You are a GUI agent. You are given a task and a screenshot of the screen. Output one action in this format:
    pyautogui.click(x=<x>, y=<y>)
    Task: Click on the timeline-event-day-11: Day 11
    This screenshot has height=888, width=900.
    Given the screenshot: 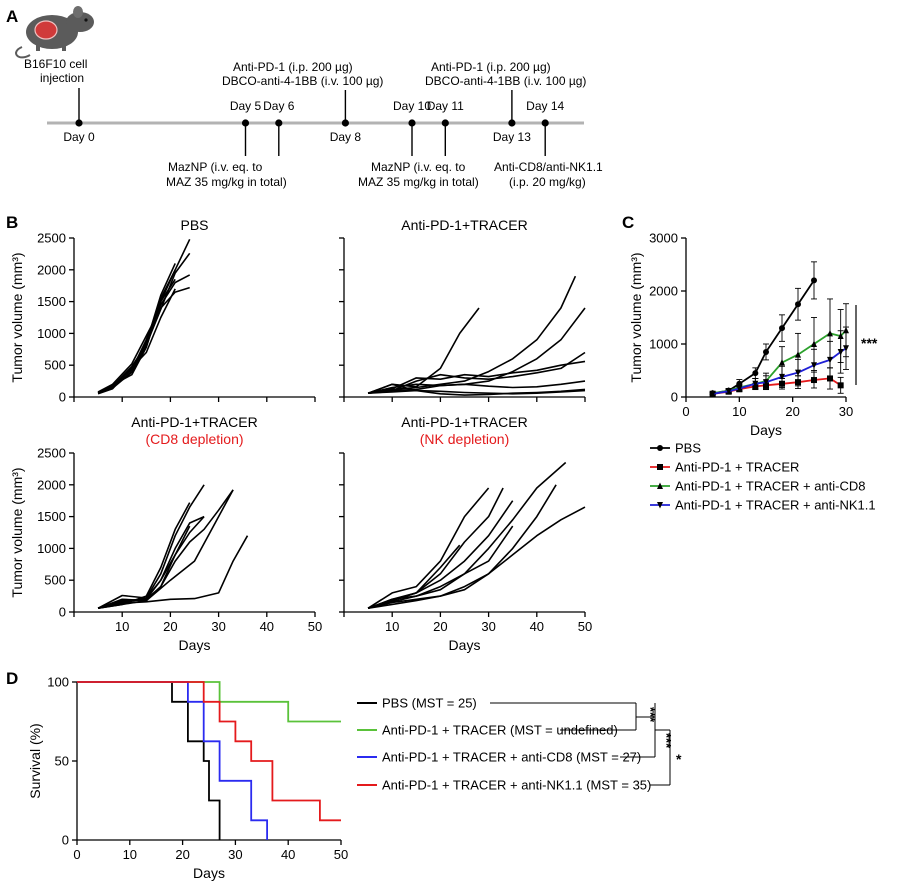 What is the action you would take?
    pyautogui.click(x=445, y=127)
    